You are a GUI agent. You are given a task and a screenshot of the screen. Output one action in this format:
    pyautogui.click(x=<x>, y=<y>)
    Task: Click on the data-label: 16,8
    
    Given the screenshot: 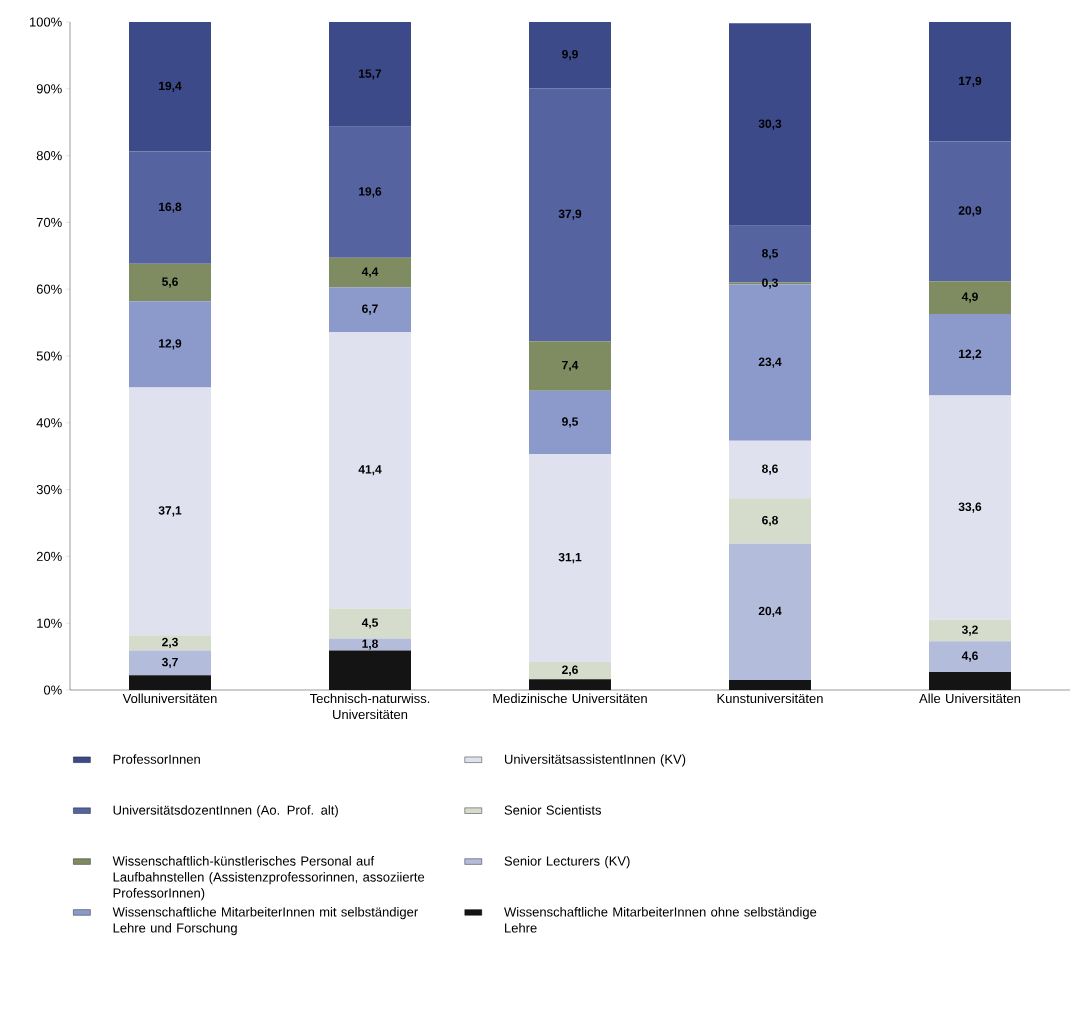 What is the action you would take?
    pyautogui.click(x=170, y=207)
    